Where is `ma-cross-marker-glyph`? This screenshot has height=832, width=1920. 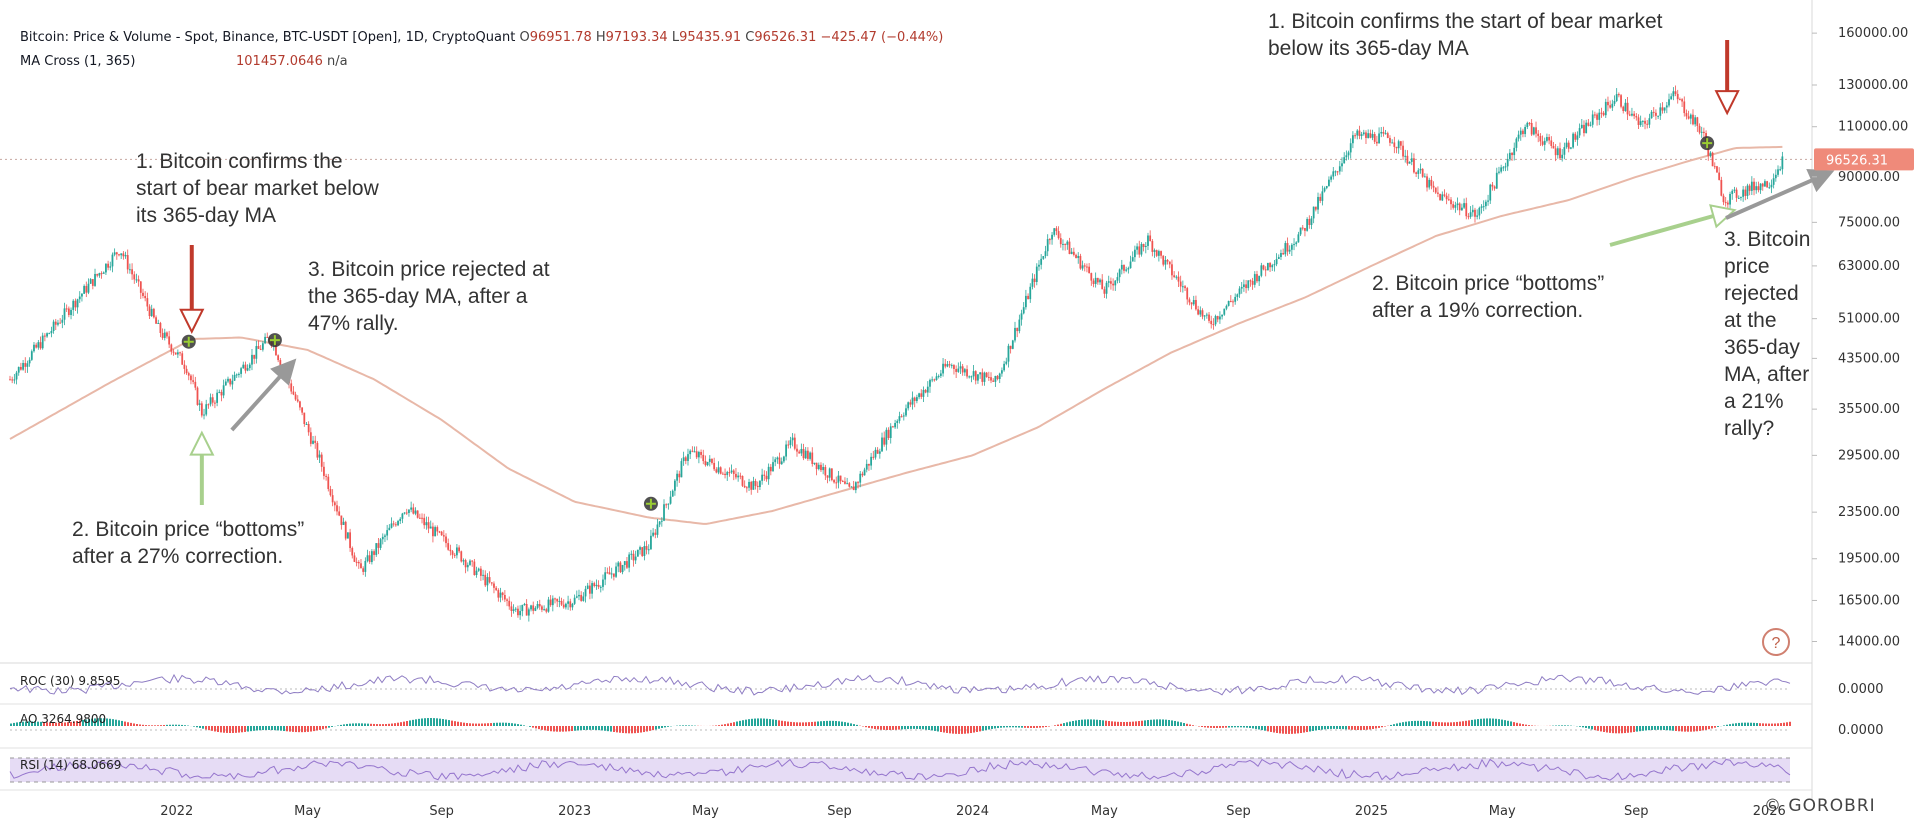 ma-cross-marker-glyph is located at coordinates (650, 503).